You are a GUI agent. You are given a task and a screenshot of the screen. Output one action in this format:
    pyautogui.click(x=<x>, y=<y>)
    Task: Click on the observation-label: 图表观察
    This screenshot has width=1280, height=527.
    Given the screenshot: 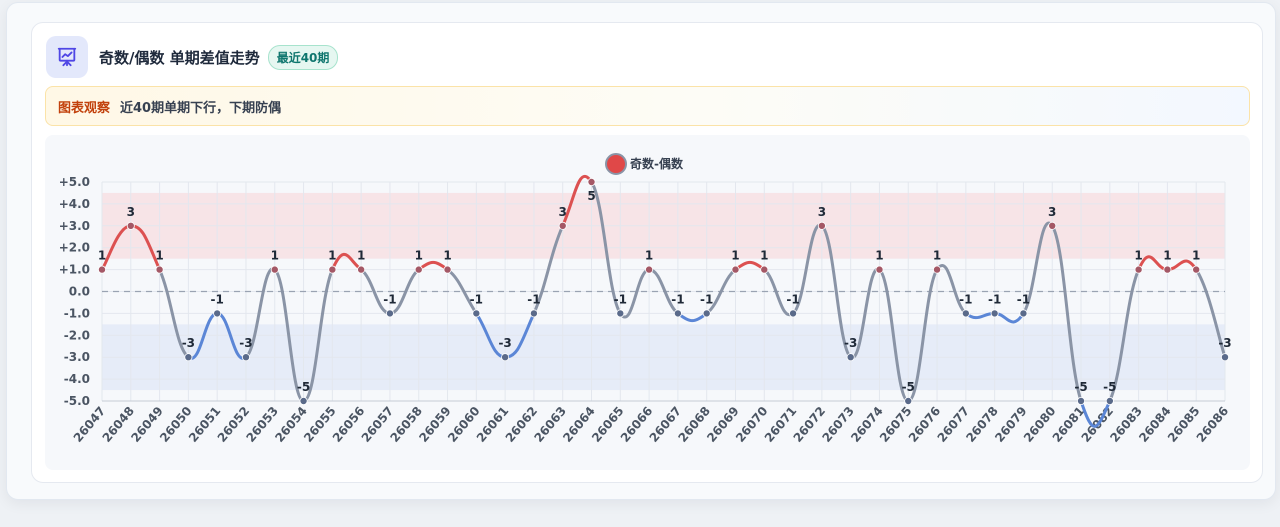 What is the action you would take?
    pyautogui.click(x=84, y=108)
    